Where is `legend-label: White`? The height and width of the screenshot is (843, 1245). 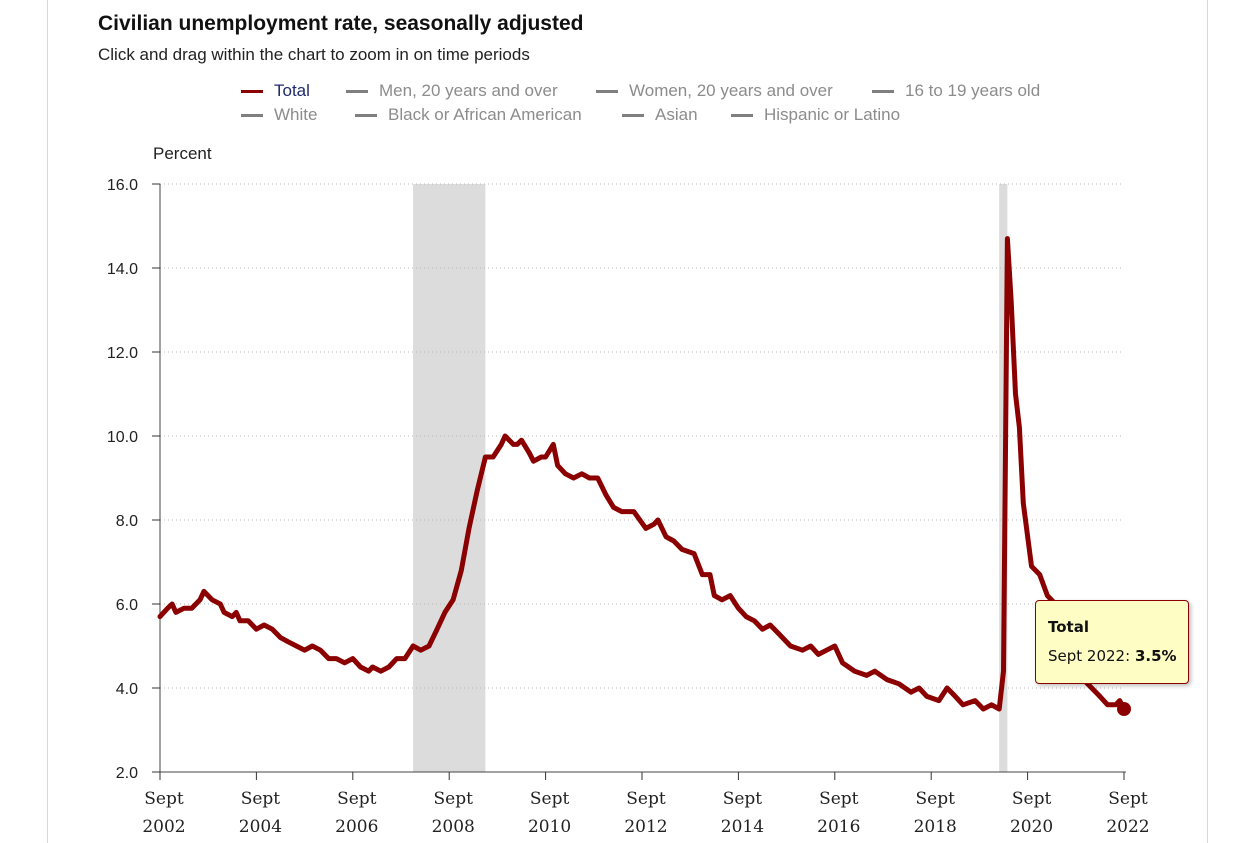
legend-label: White is located at coordinates (296, 114).